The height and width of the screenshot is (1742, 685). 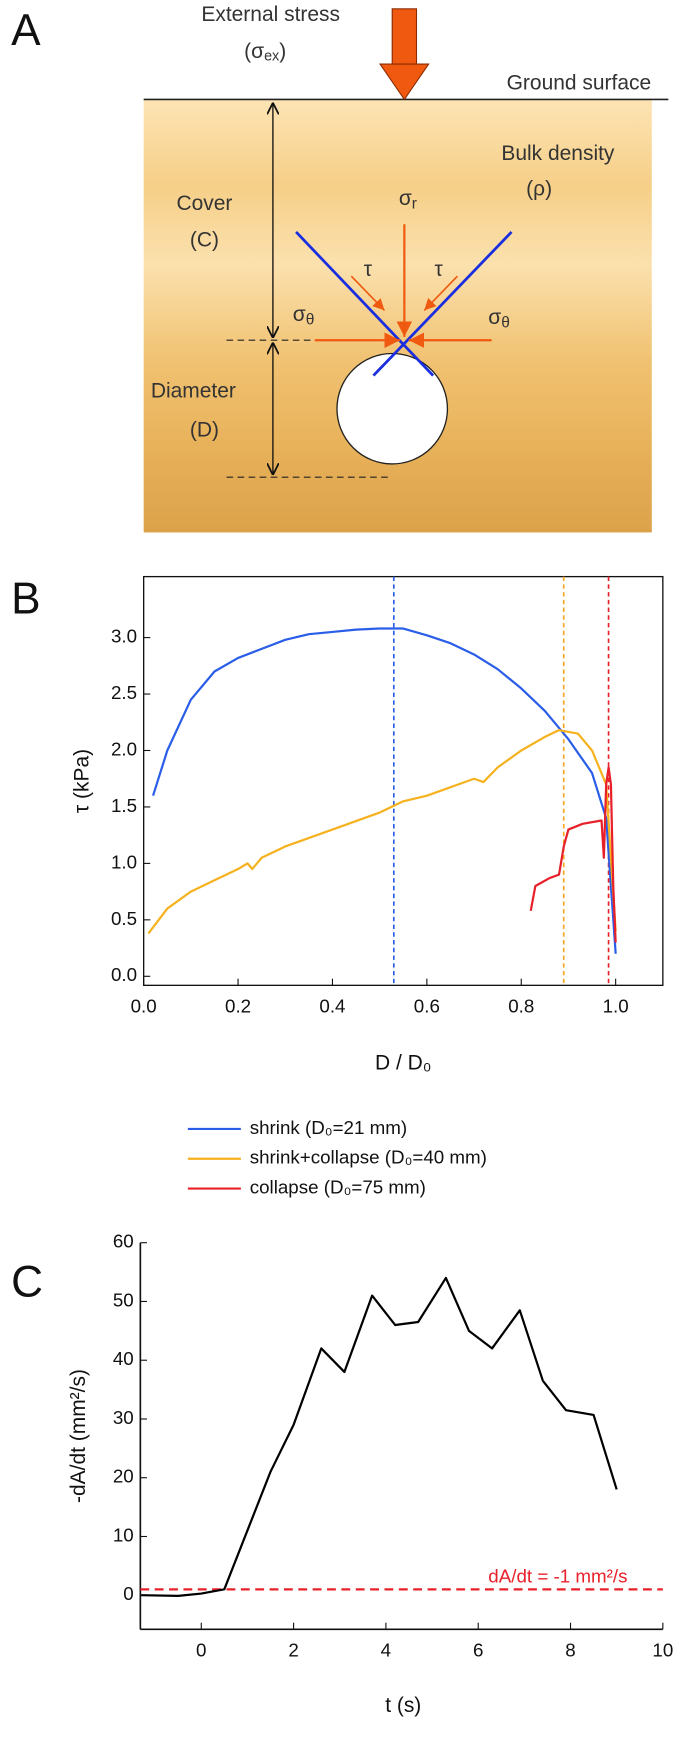 I want to click on bulk-density: Bulk density, so click(x=558, y=153).